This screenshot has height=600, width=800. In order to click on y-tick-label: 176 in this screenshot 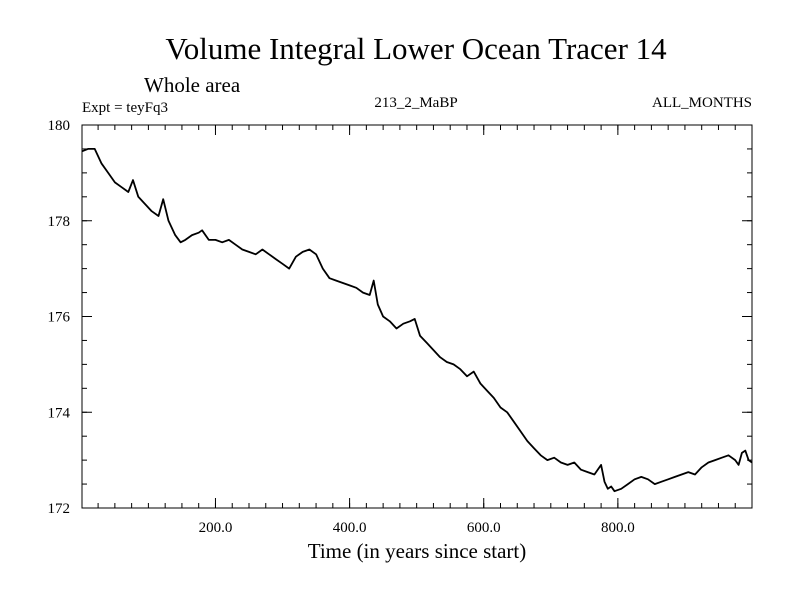, I will do `click(59, 318)`.